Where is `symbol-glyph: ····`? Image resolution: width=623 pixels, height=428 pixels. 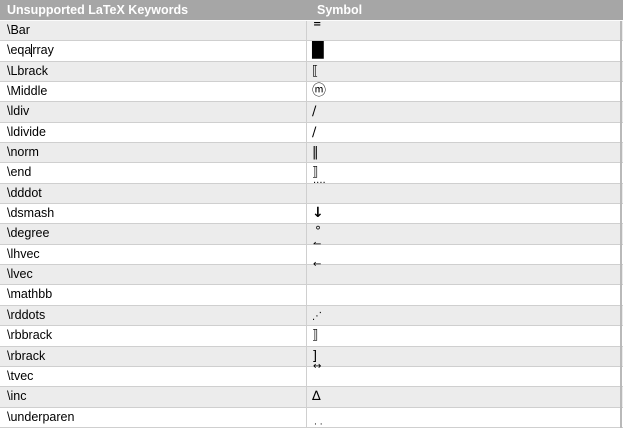
symbol-glyph: ···· is located at coordinates (319, 183).